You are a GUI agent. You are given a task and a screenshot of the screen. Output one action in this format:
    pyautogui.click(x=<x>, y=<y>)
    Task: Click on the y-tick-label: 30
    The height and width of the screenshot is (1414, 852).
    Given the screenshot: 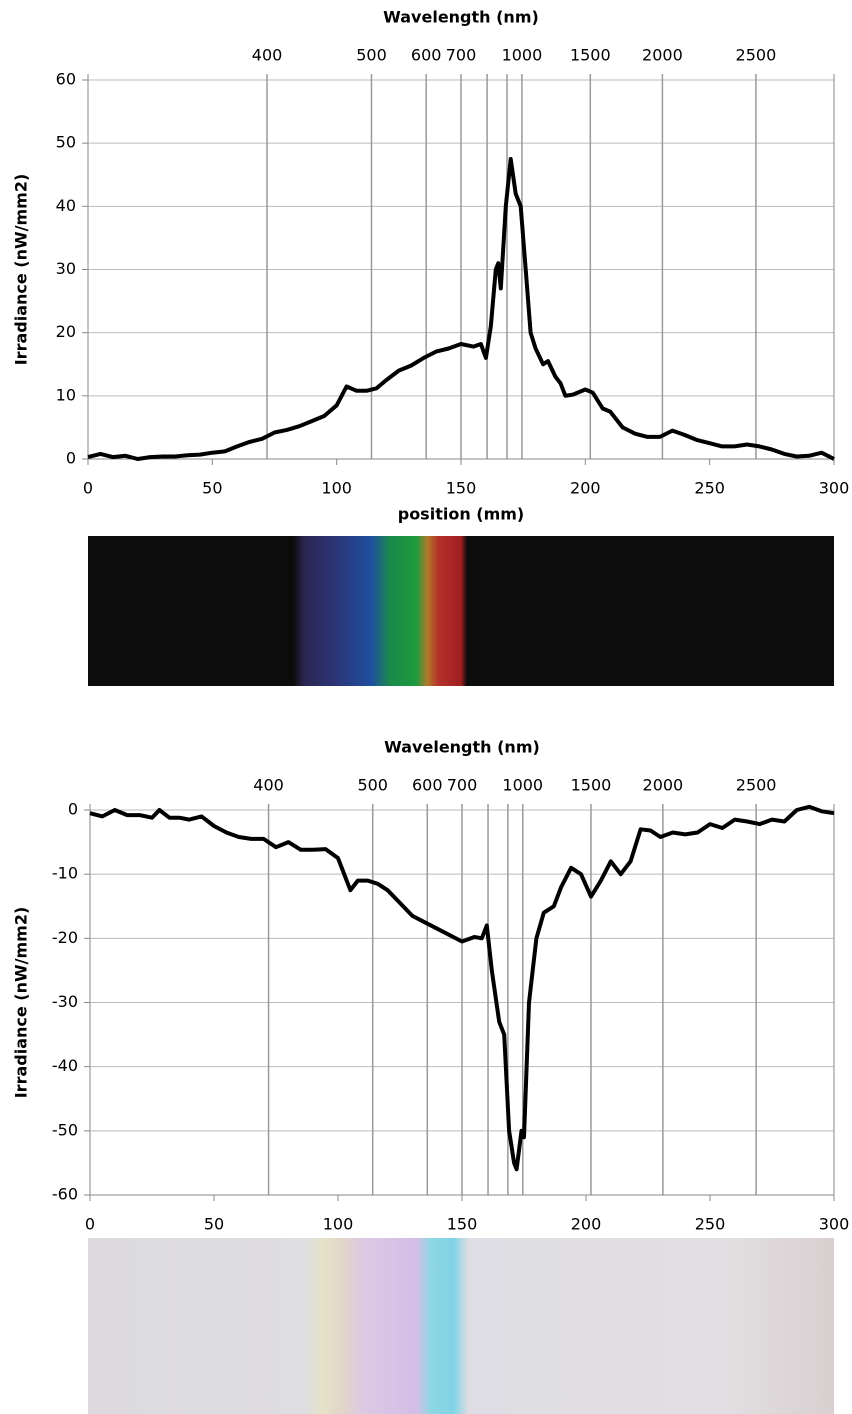 What is the action you would take?
    pyautogui.click(x=66, y=268)
    